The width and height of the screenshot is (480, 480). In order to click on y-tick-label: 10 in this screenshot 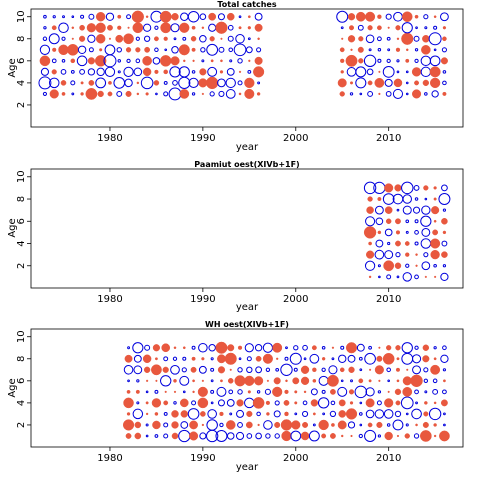, I will do `click(21, 176)`.